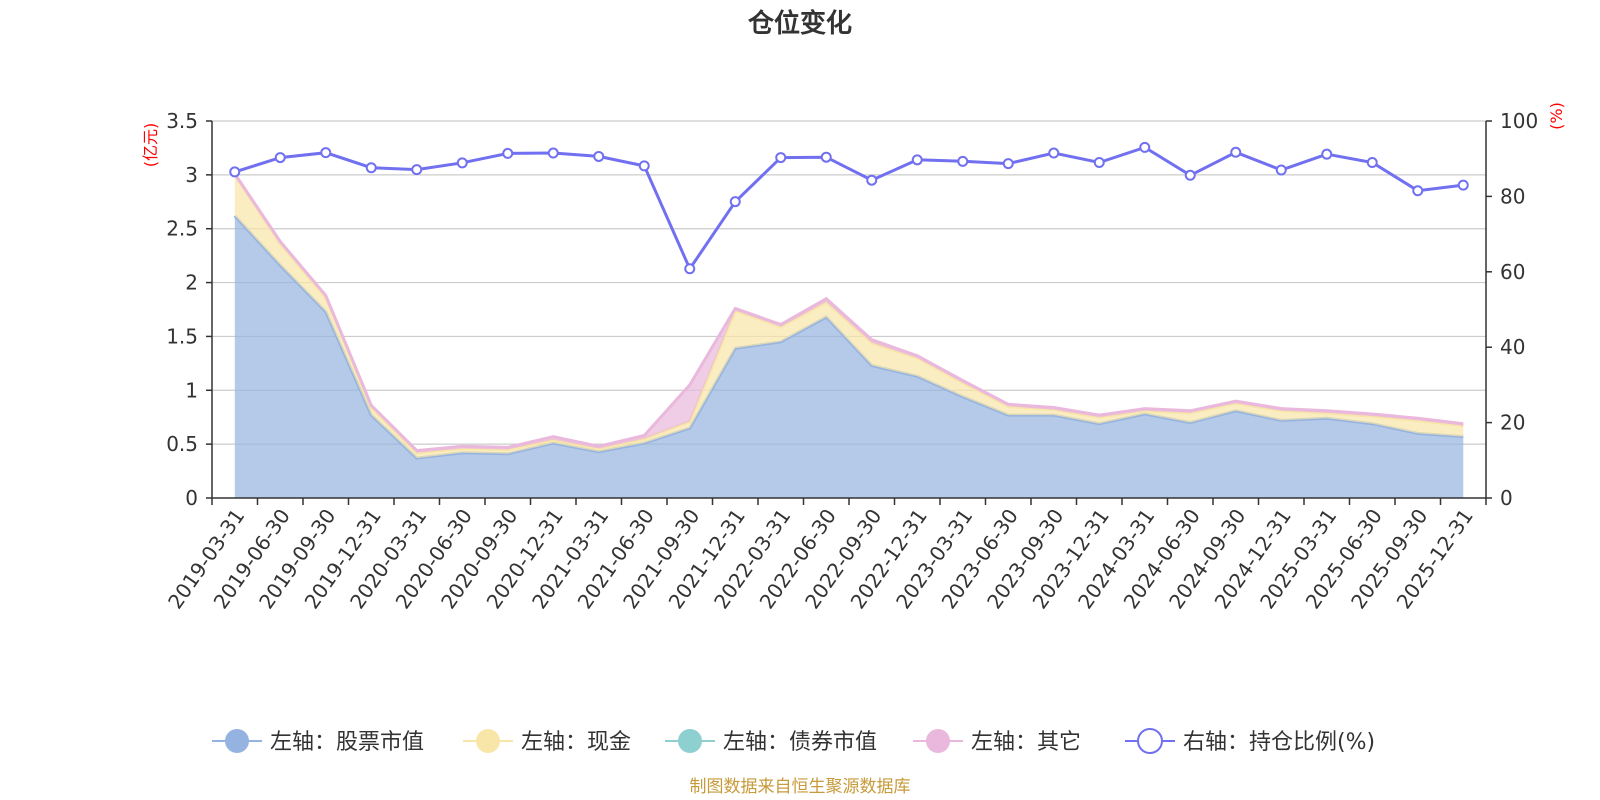  Describe the element at coordinates (1279, 742) in the screenshot. I see `legend-label: 右轴：持仓比例(%)` at that location.